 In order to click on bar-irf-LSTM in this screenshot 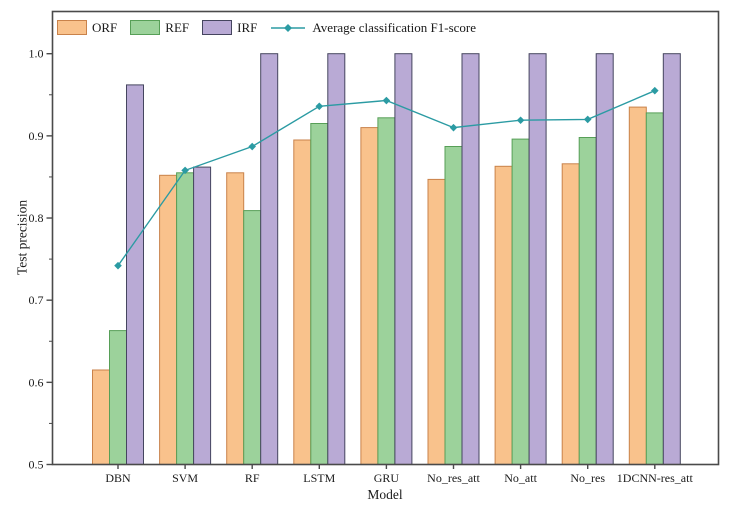, I will do `click(336, 259)`.